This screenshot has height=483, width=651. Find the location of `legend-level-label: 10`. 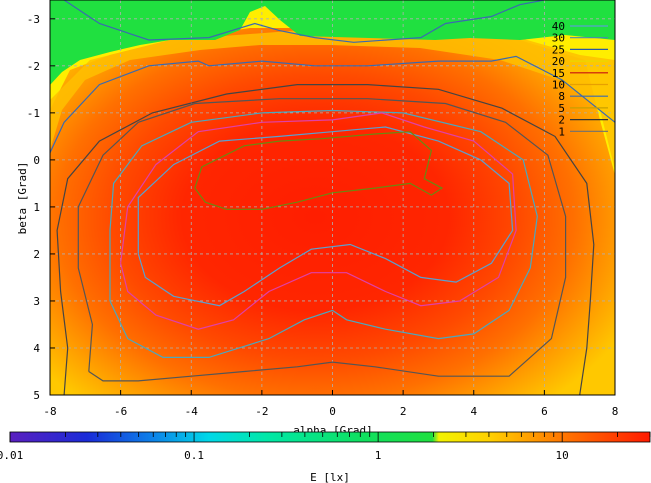

legend-level-label: 10 is located at coordinates (558, 85).